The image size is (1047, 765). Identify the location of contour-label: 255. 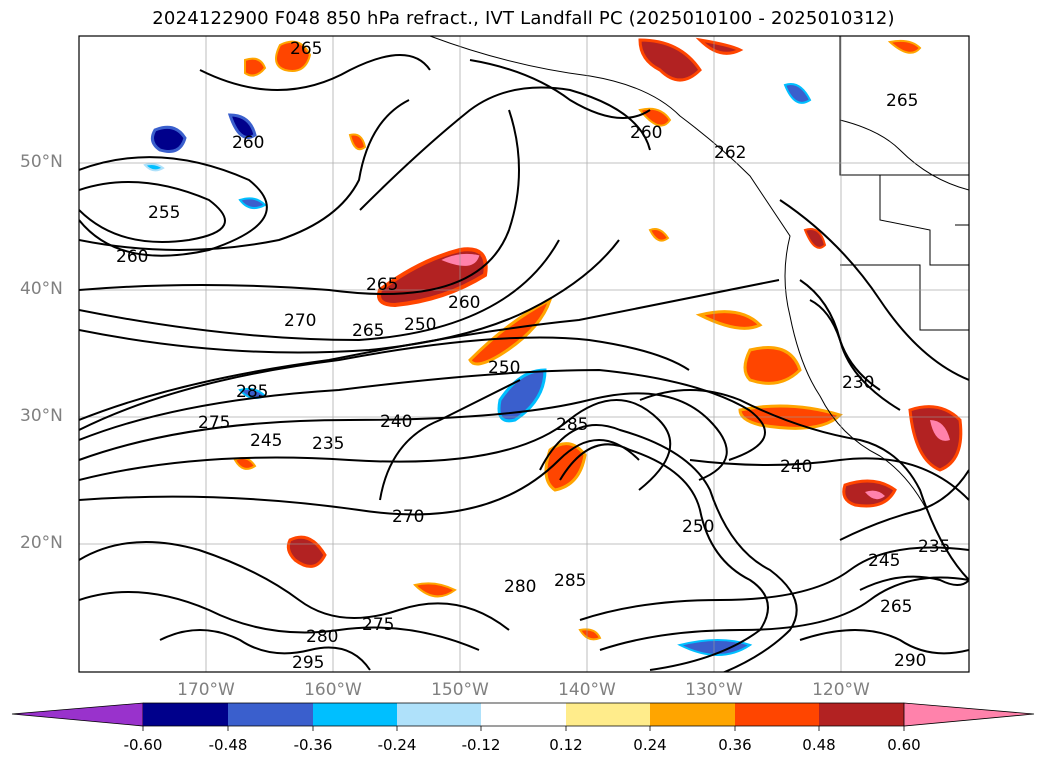
(164, 213).